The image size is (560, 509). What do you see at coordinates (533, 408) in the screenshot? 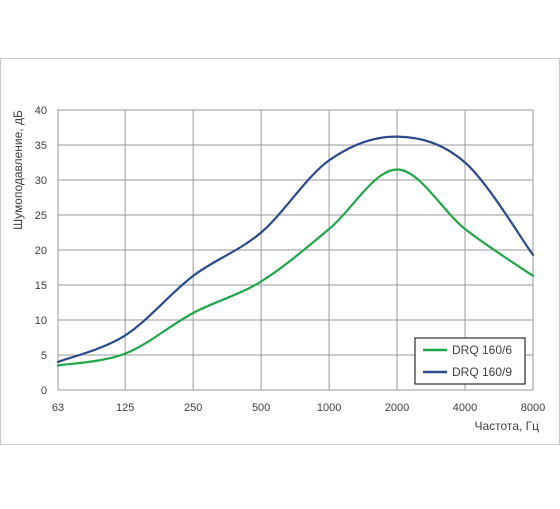
I see `x-tick-label: 8000` at bounding box center [533, 408].